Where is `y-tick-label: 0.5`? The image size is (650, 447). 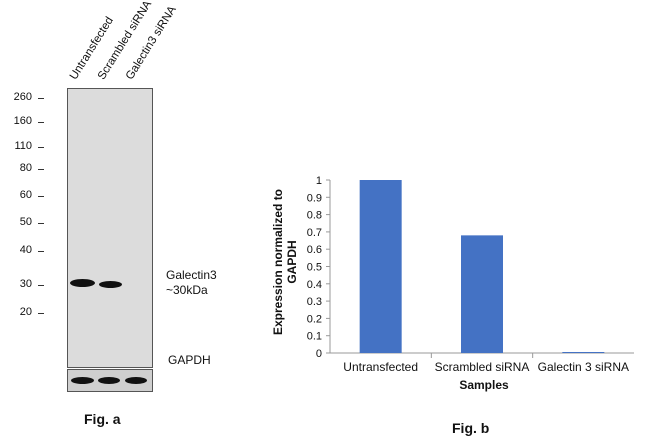
y-tick-label: 0.5 is located at coordinates (314, 268).